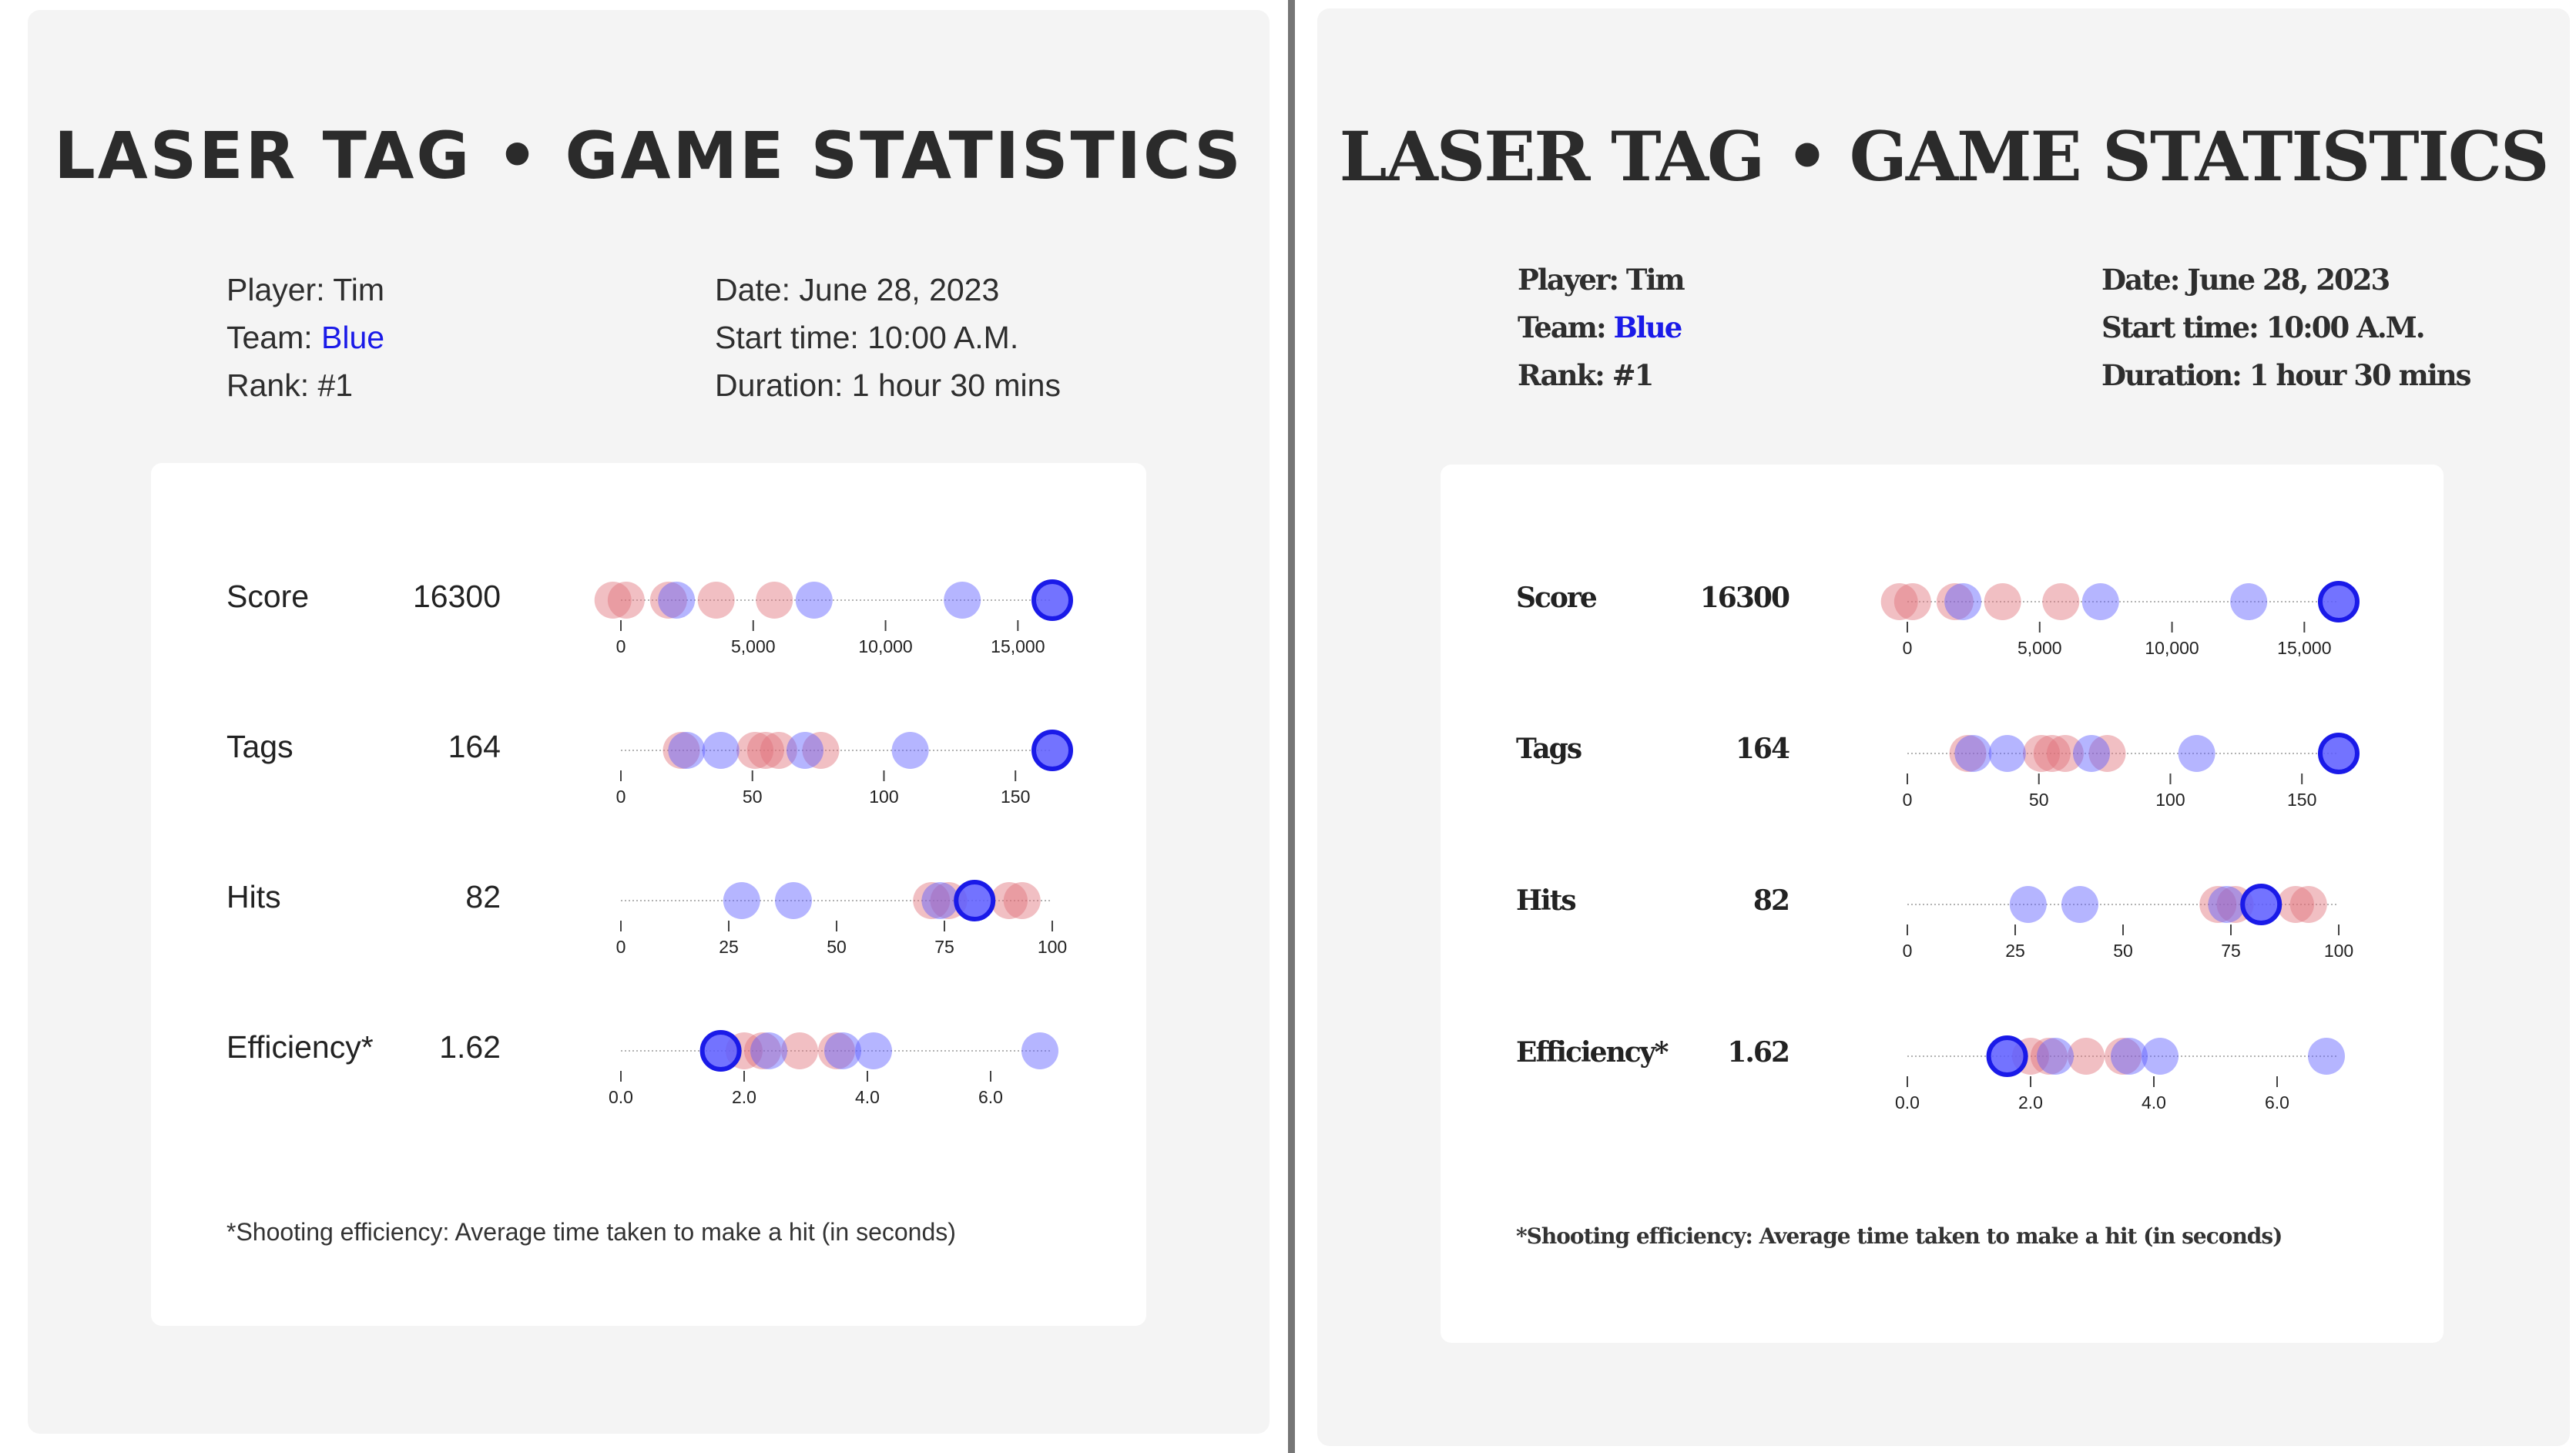 Image resolution: width=2576 pixels, height=1453 pixels. I want to click on efficiency-value: 1.62, so click(1758, 1052).